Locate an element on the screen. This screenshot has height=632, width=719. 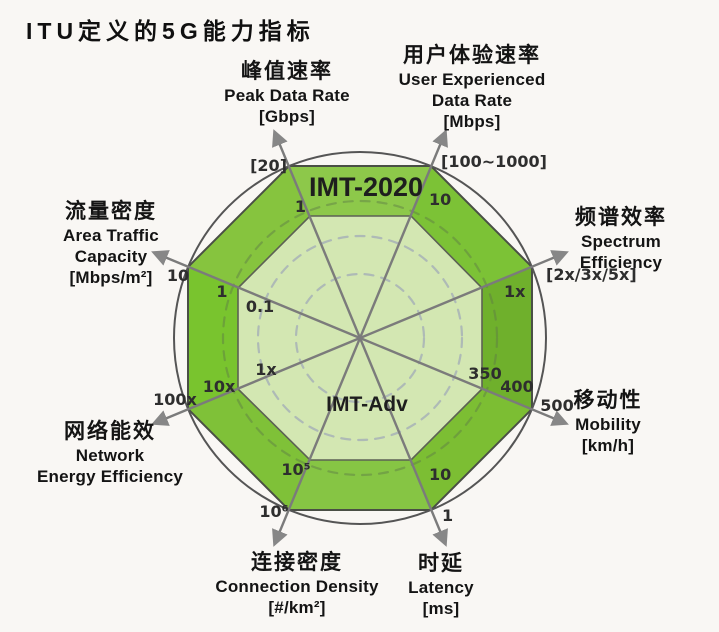
axis-label-traffic-unit: [Mbps/m²] is located at coordinates (111, 277).